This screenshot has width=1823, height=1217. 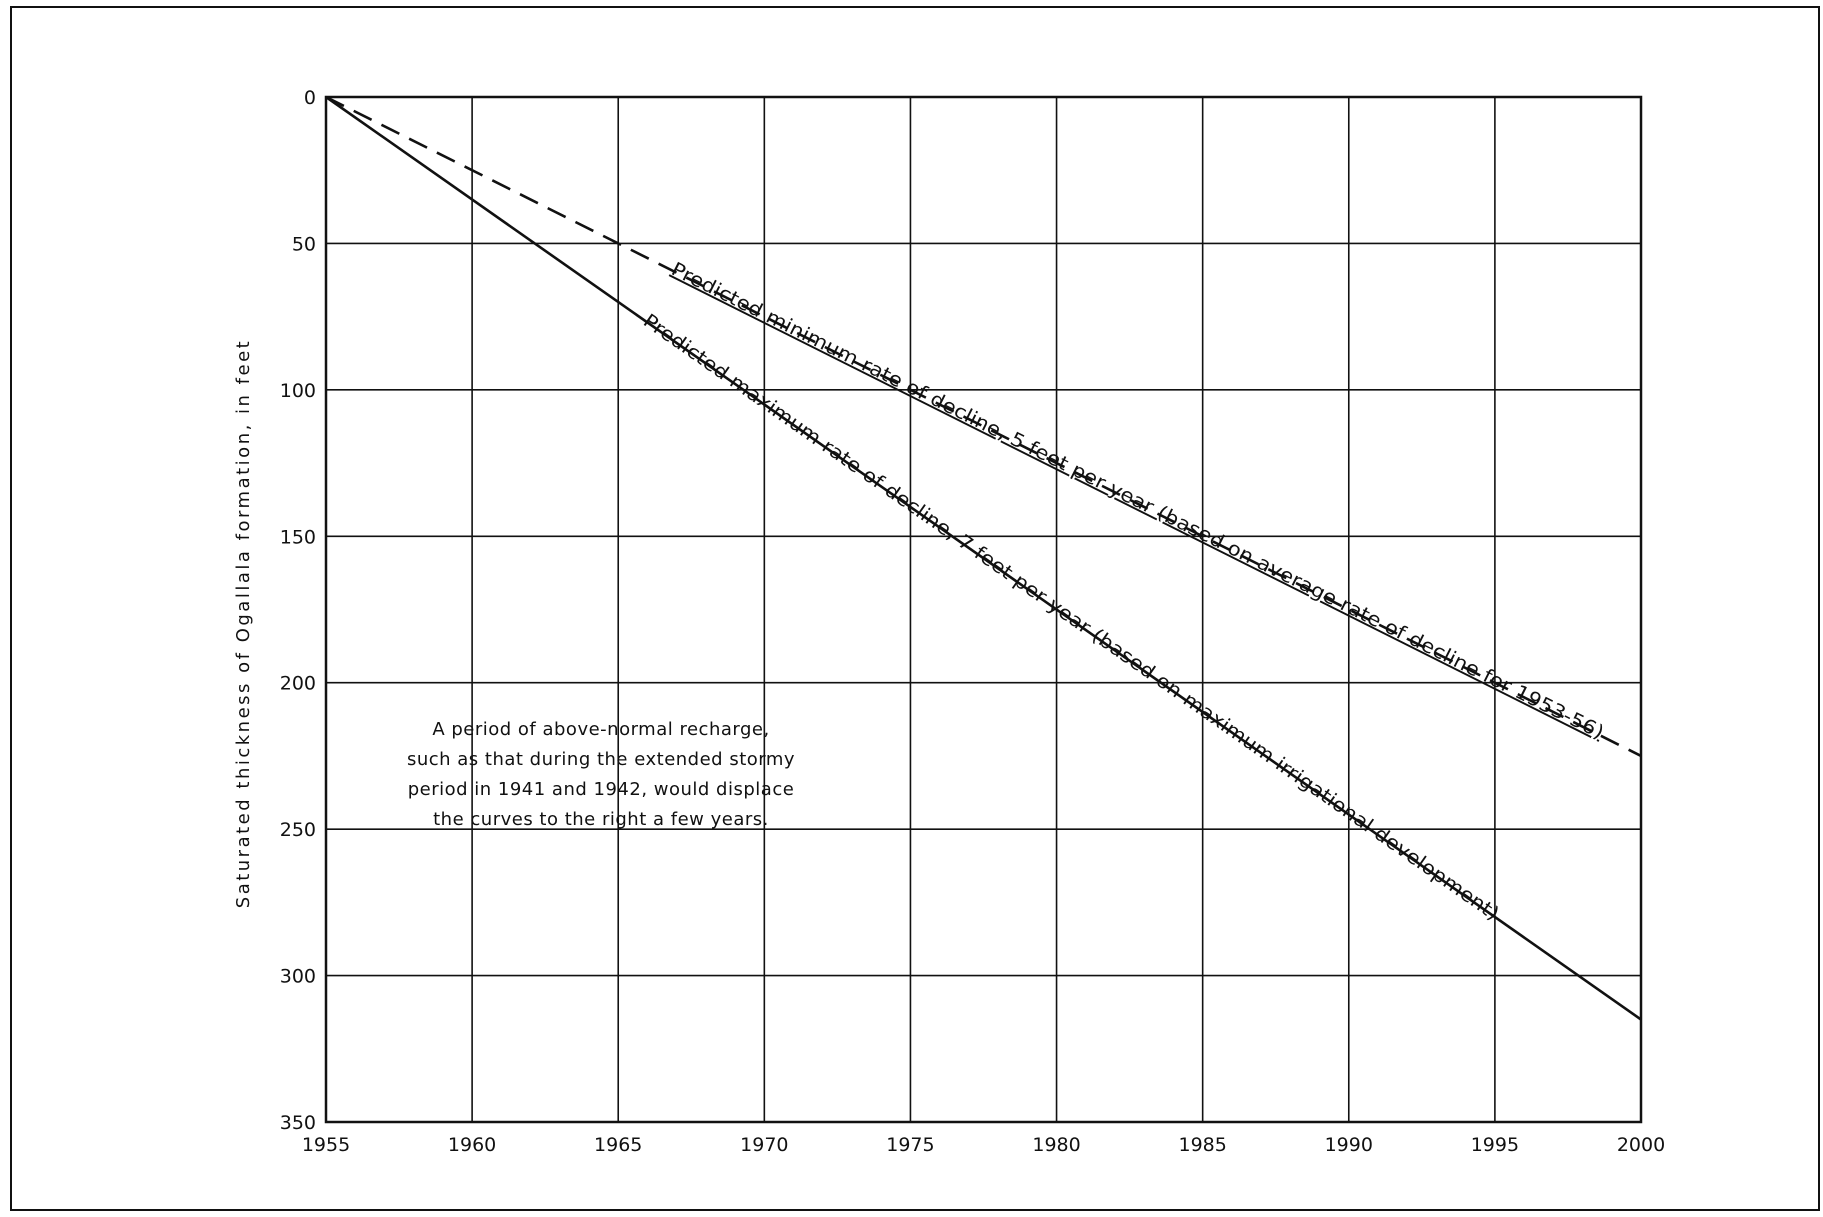 What do you see at coordinates (298, 684) in the screenshot?
I see `y-tick-label: 200` at bounding box center [298, 684].